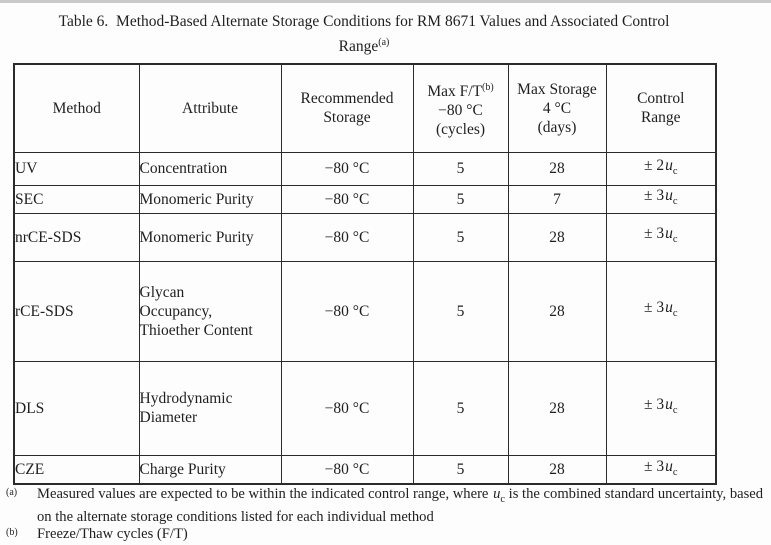  I want to click on method-cell: SEC, so click(76, 199).